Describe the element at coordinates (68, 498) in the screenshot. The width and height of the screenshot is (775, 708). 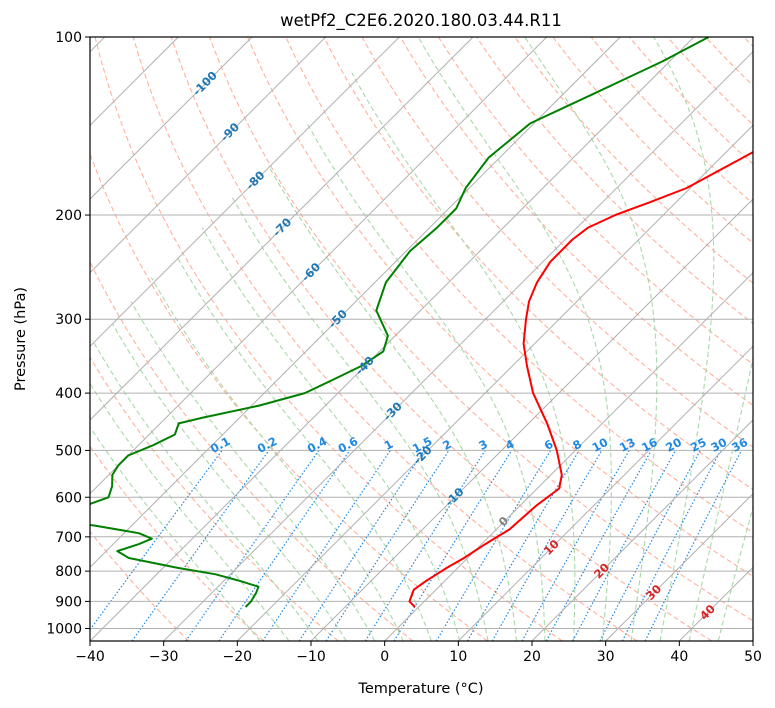
I see `y-tick-label: 600` at that location.